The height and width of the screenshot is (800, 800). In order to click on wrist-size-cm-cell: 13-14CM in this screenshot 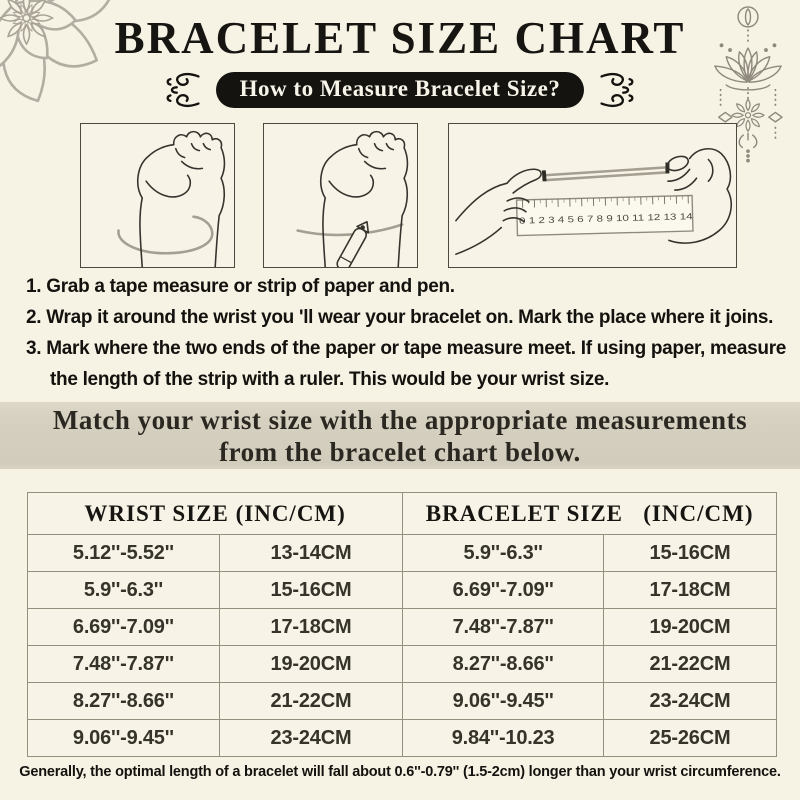, I will do `click(311, 553)`.